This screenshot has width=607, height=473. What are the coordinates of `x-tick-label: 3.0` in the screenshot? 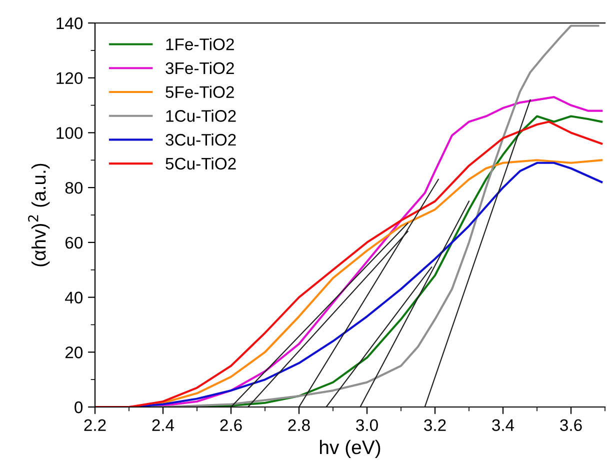 It's located at (367, 425).